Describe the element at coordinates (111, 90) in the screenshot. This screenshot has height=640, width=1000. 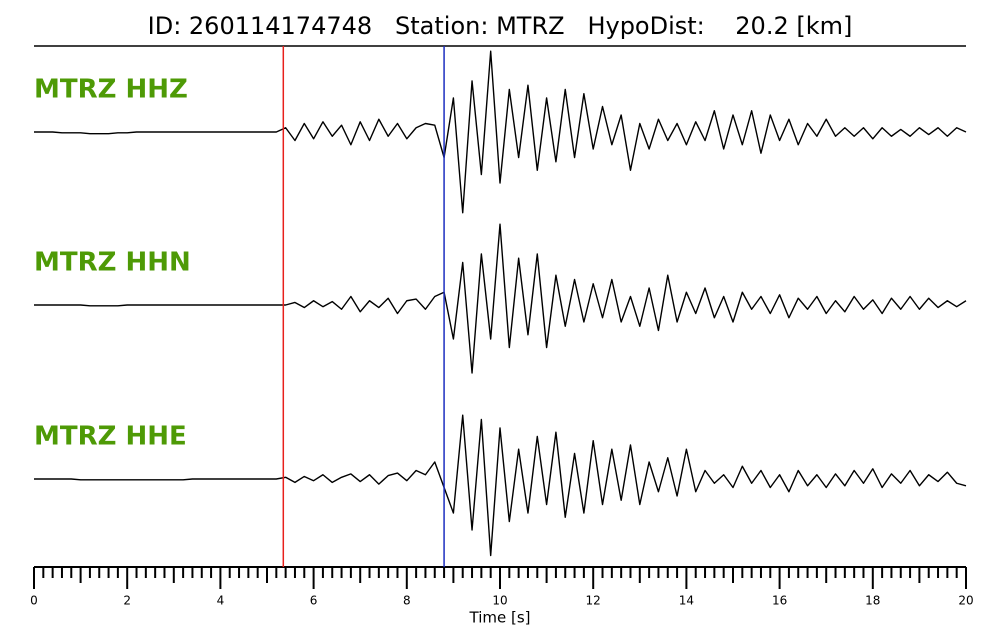
I see `trace-label: MTRZ HHZ` at that location.